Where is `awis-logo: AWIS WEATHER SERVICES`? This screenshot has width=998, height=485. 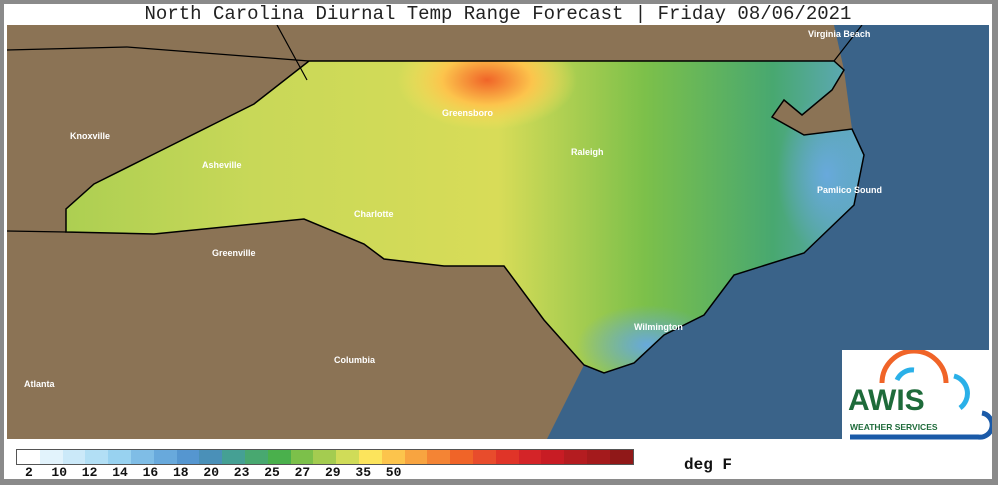
awis-logo: AWIS WEATHER SERVICES is located at coordinates (918, 395).